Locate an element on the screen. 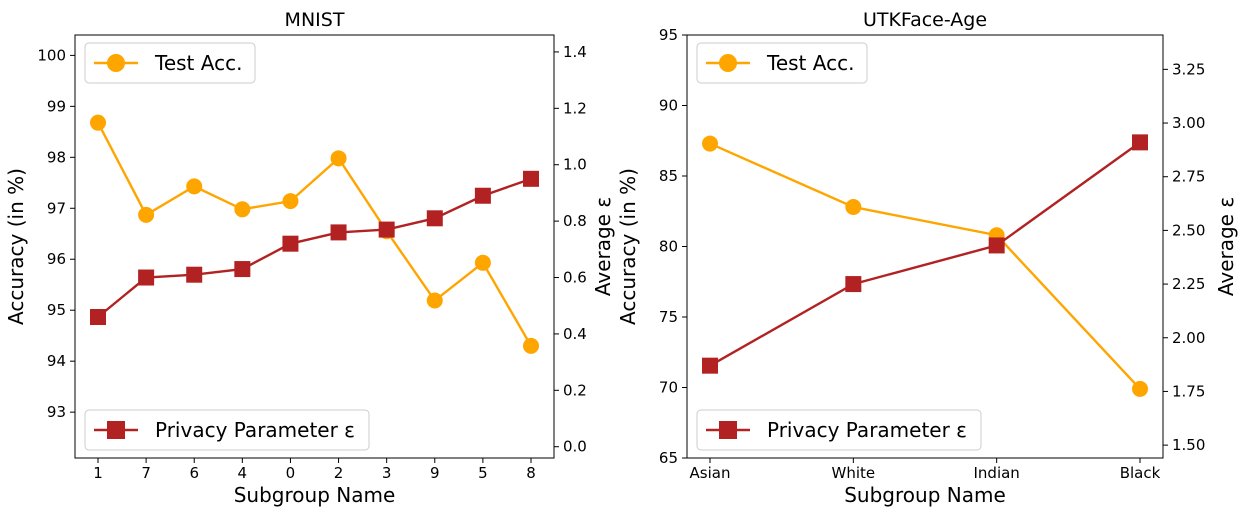 The width and height of the screenshot is (1245, 518). y-tick-label: 99 is located at coordinates (56, 106).